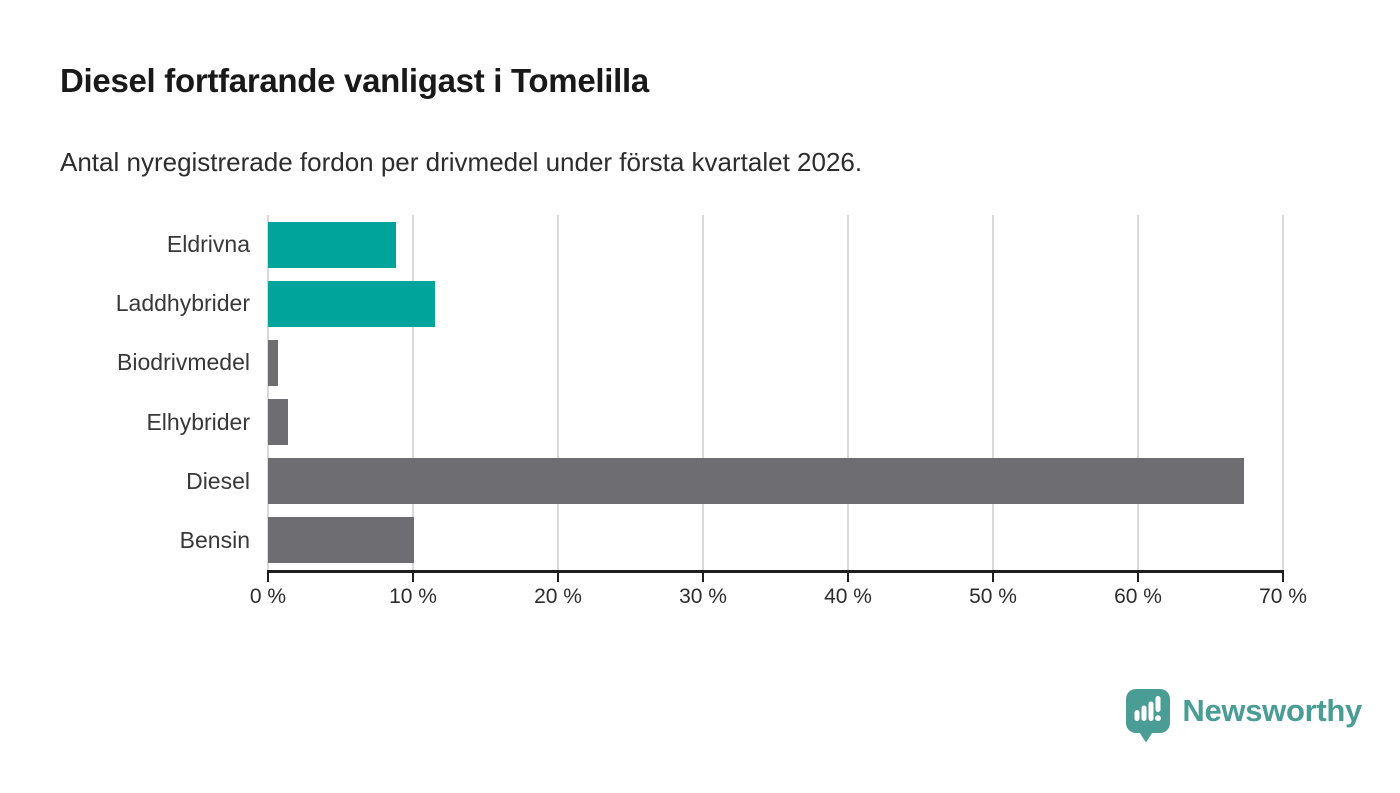  What do you see at coordinates (268, 596) in the screenshot?
I see `x-axis-tick-label: 0 %` at bounding box center [268, 596].